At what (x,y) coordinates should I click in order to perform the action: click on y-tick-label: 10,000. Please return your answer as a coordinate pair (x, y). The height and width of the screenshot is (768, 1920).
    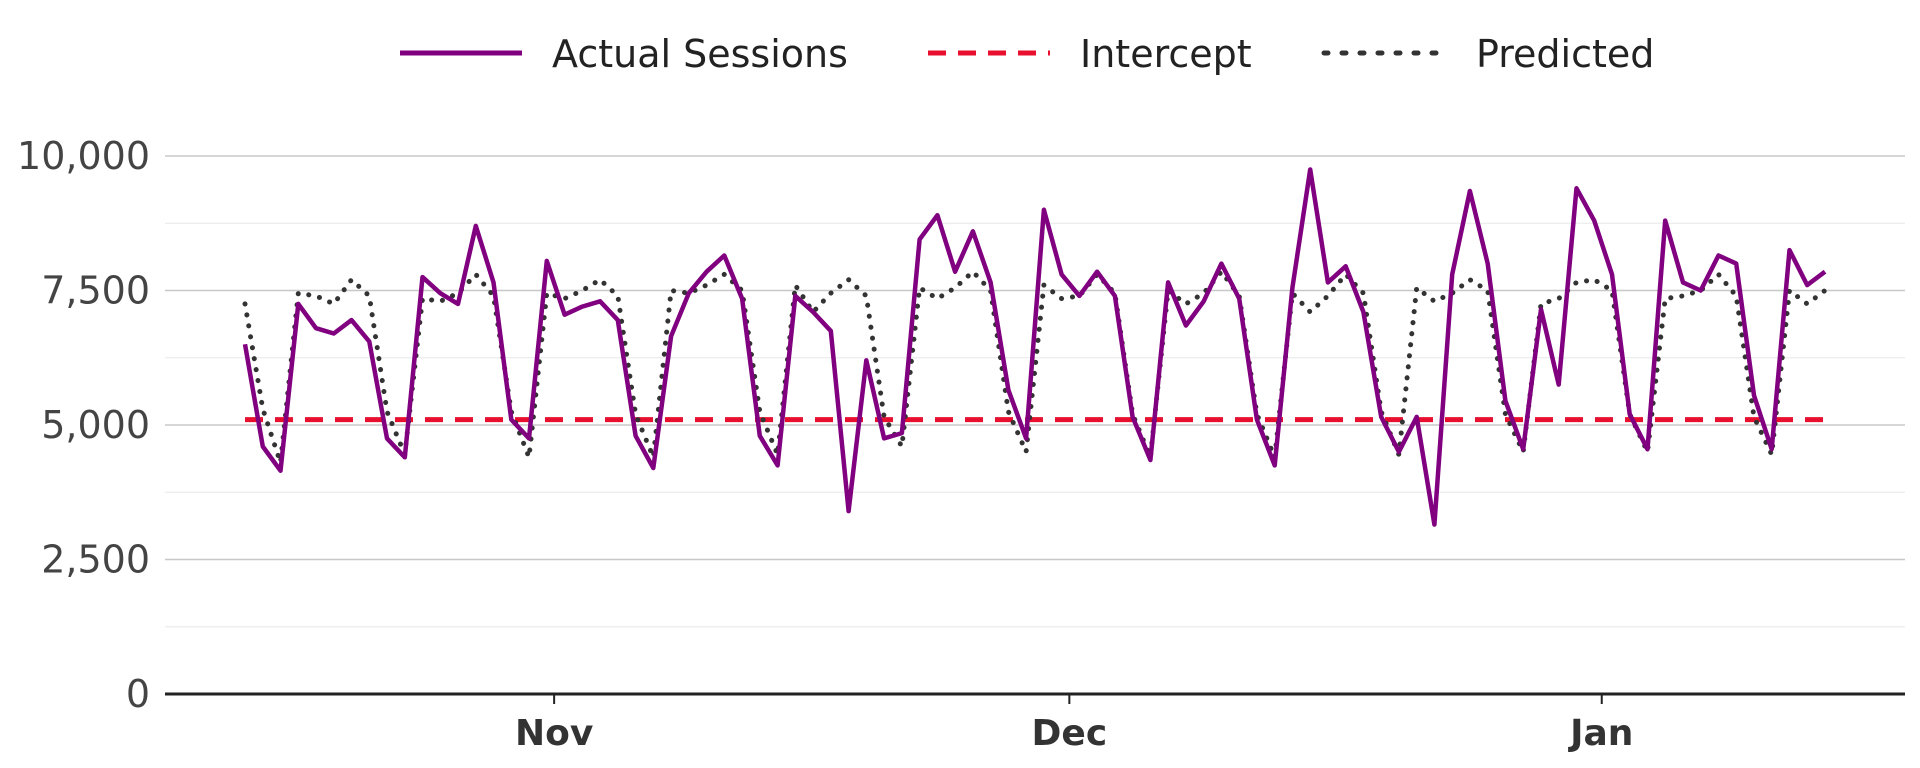
    Looking at the image, I should click on (83, 156).